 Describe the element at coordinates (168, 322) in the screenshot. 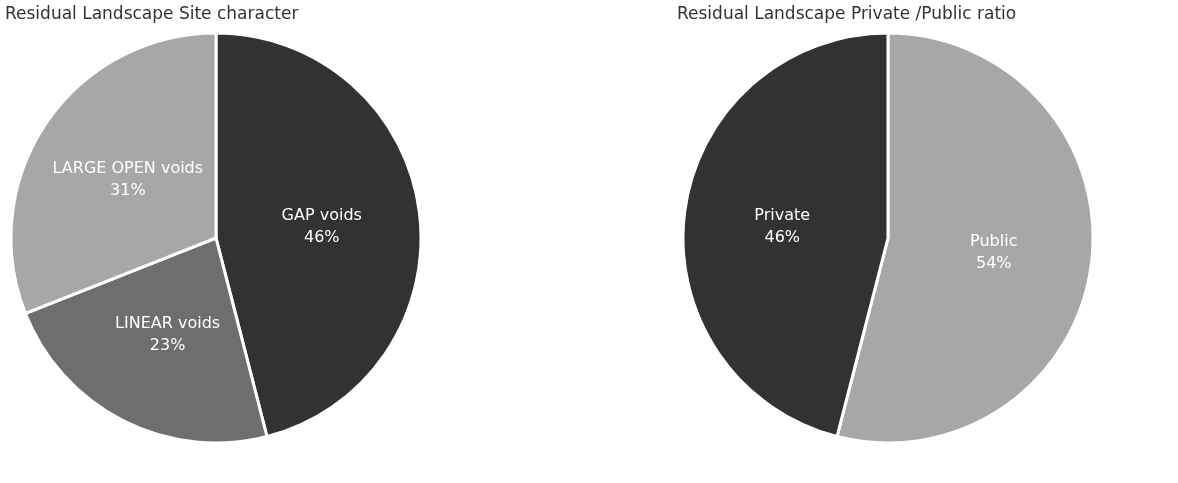

I see `slice-label: LINEAR voids` at that location.